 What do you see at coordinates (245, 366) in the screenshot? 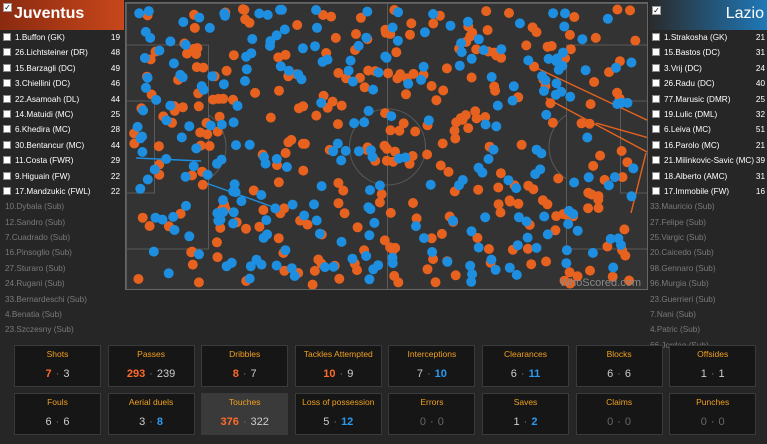
I see `stat-box: Dribbles 8 · 7` at bounding box center [245, 366].